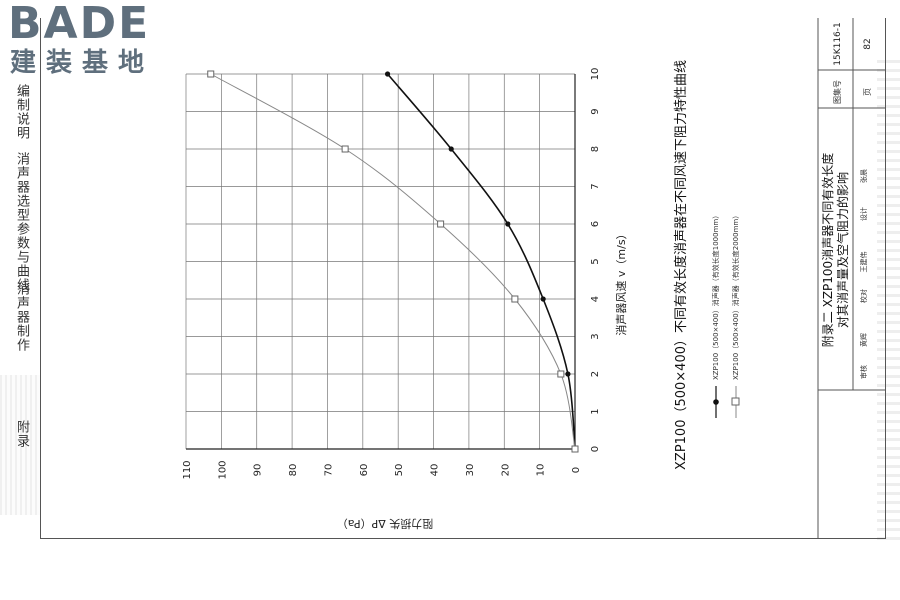 This screenshot has height=600, width=900. I want to click on nav-item-intro: 编制说明, so click(21, 112).